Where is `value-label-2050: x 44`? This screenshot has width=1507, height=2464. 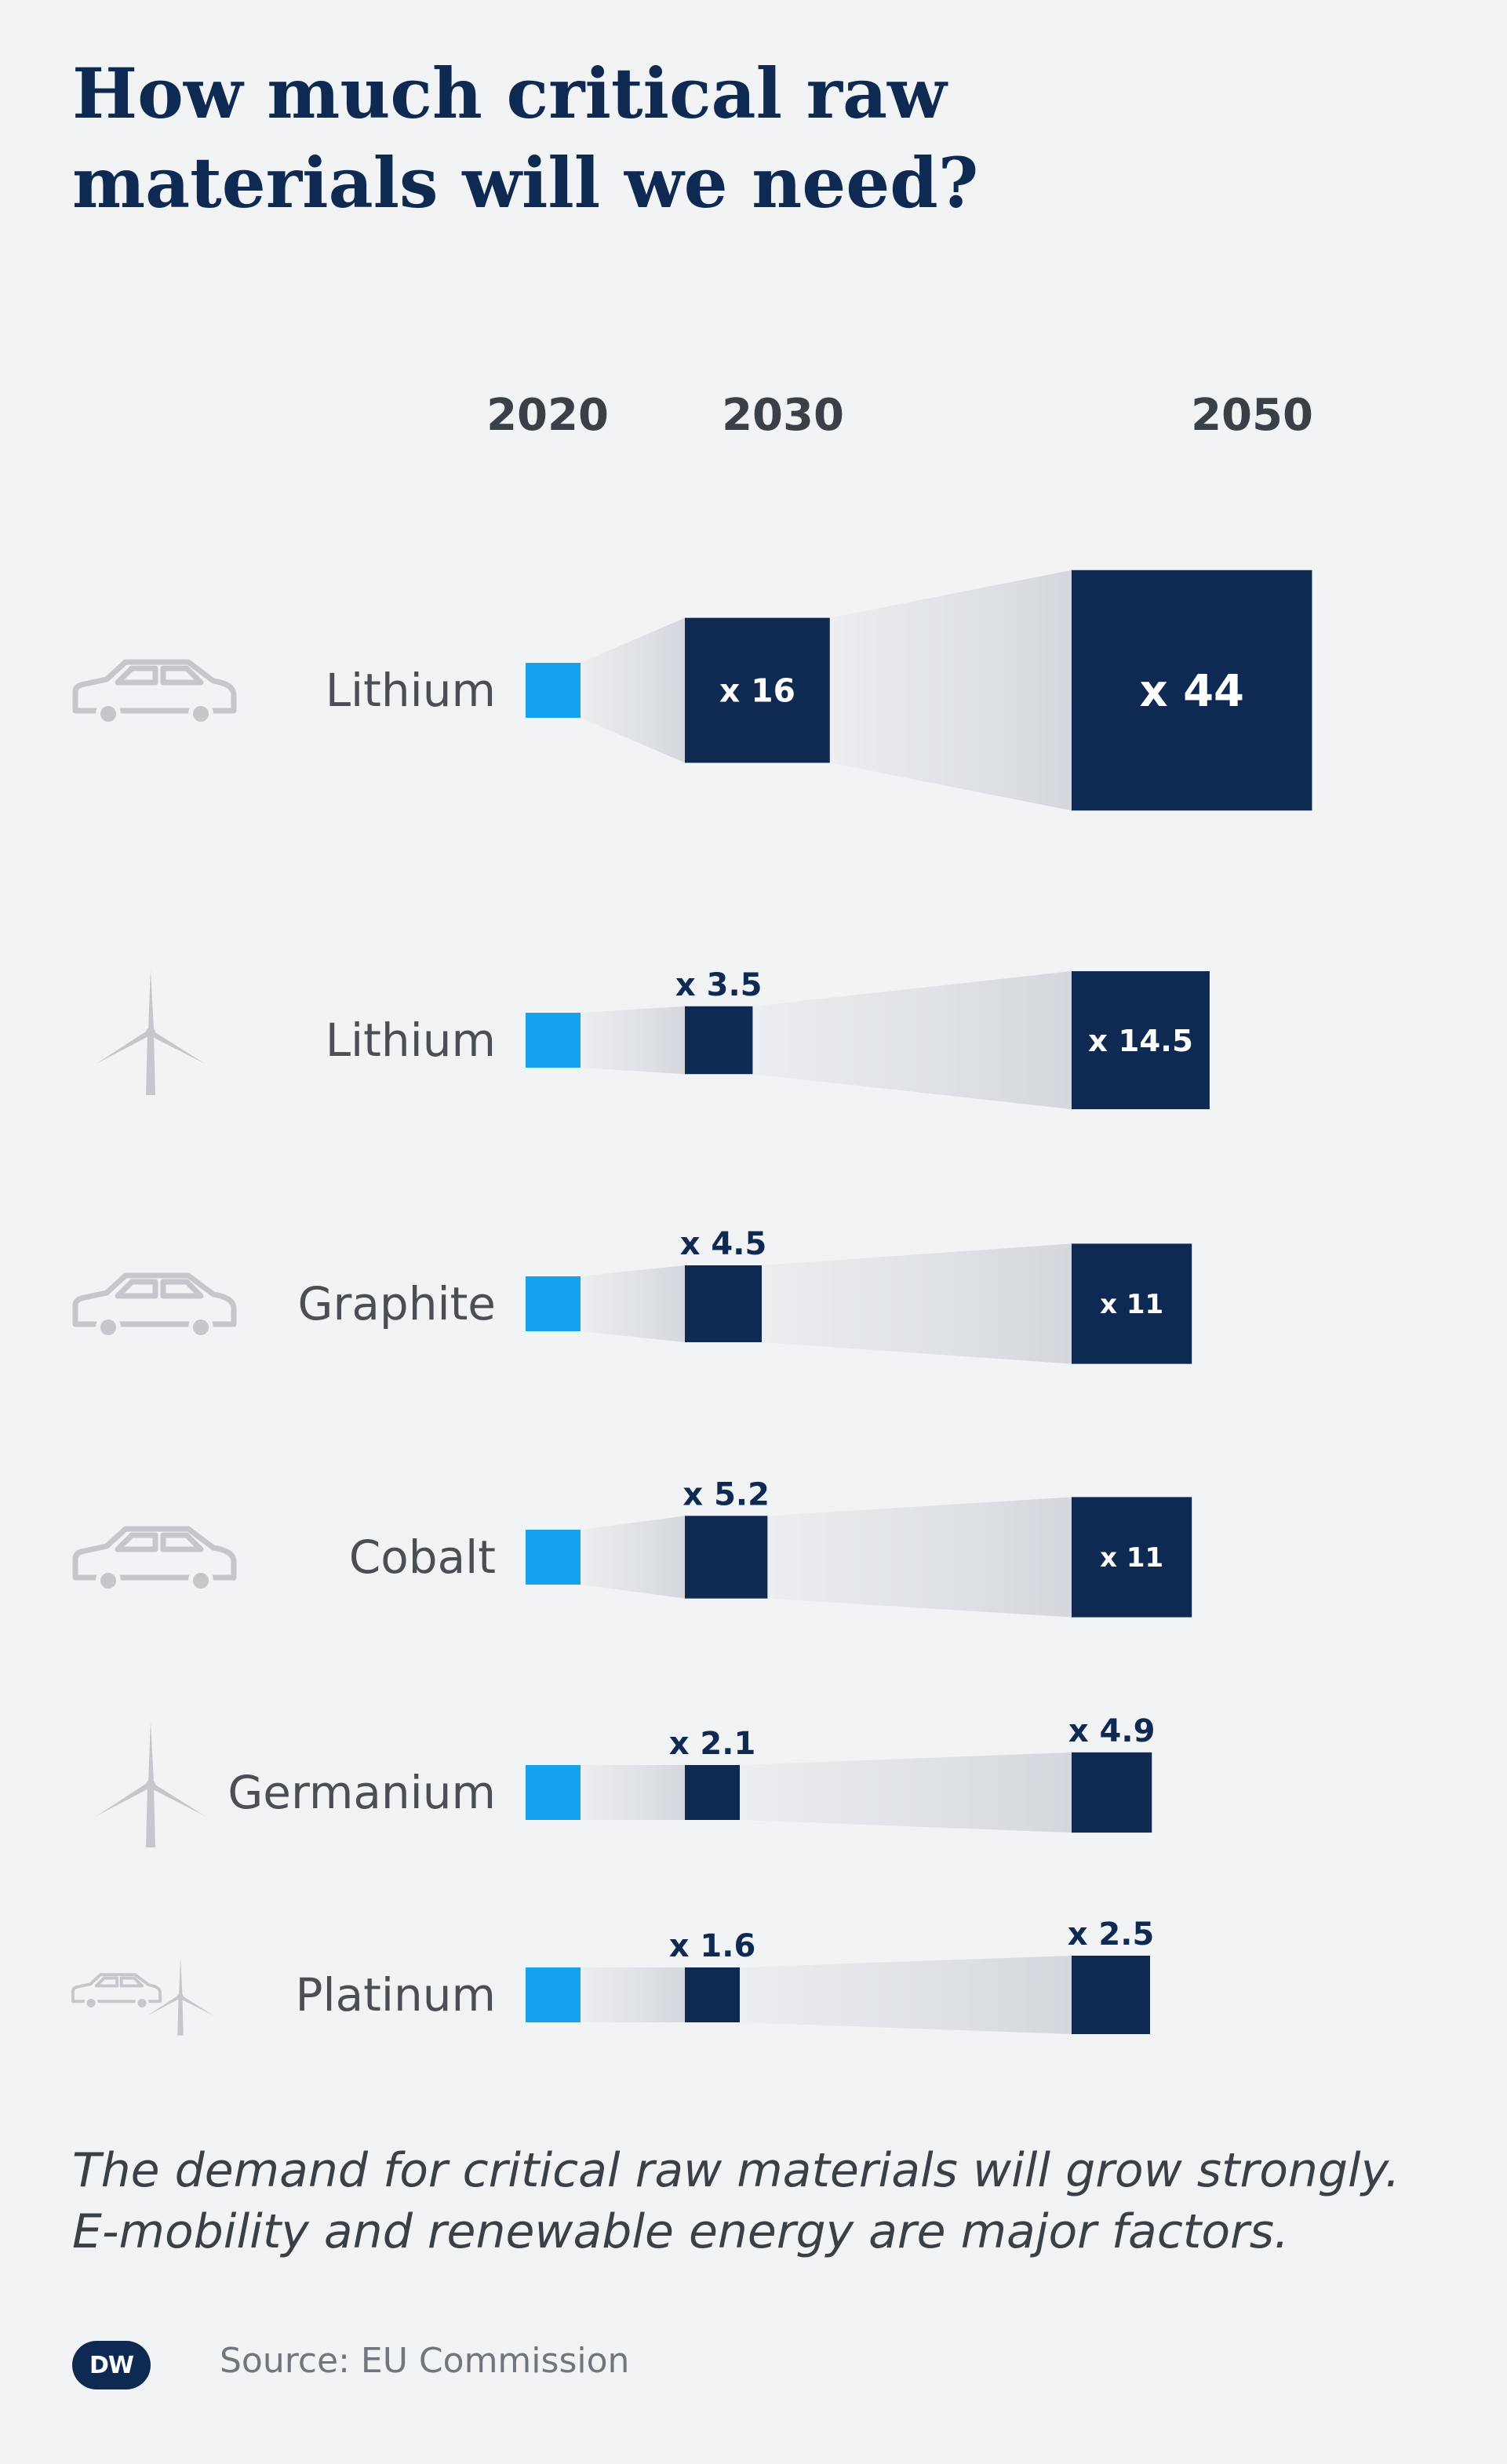
value-label-2050: x 44 is located at coordinates (1191, 691).